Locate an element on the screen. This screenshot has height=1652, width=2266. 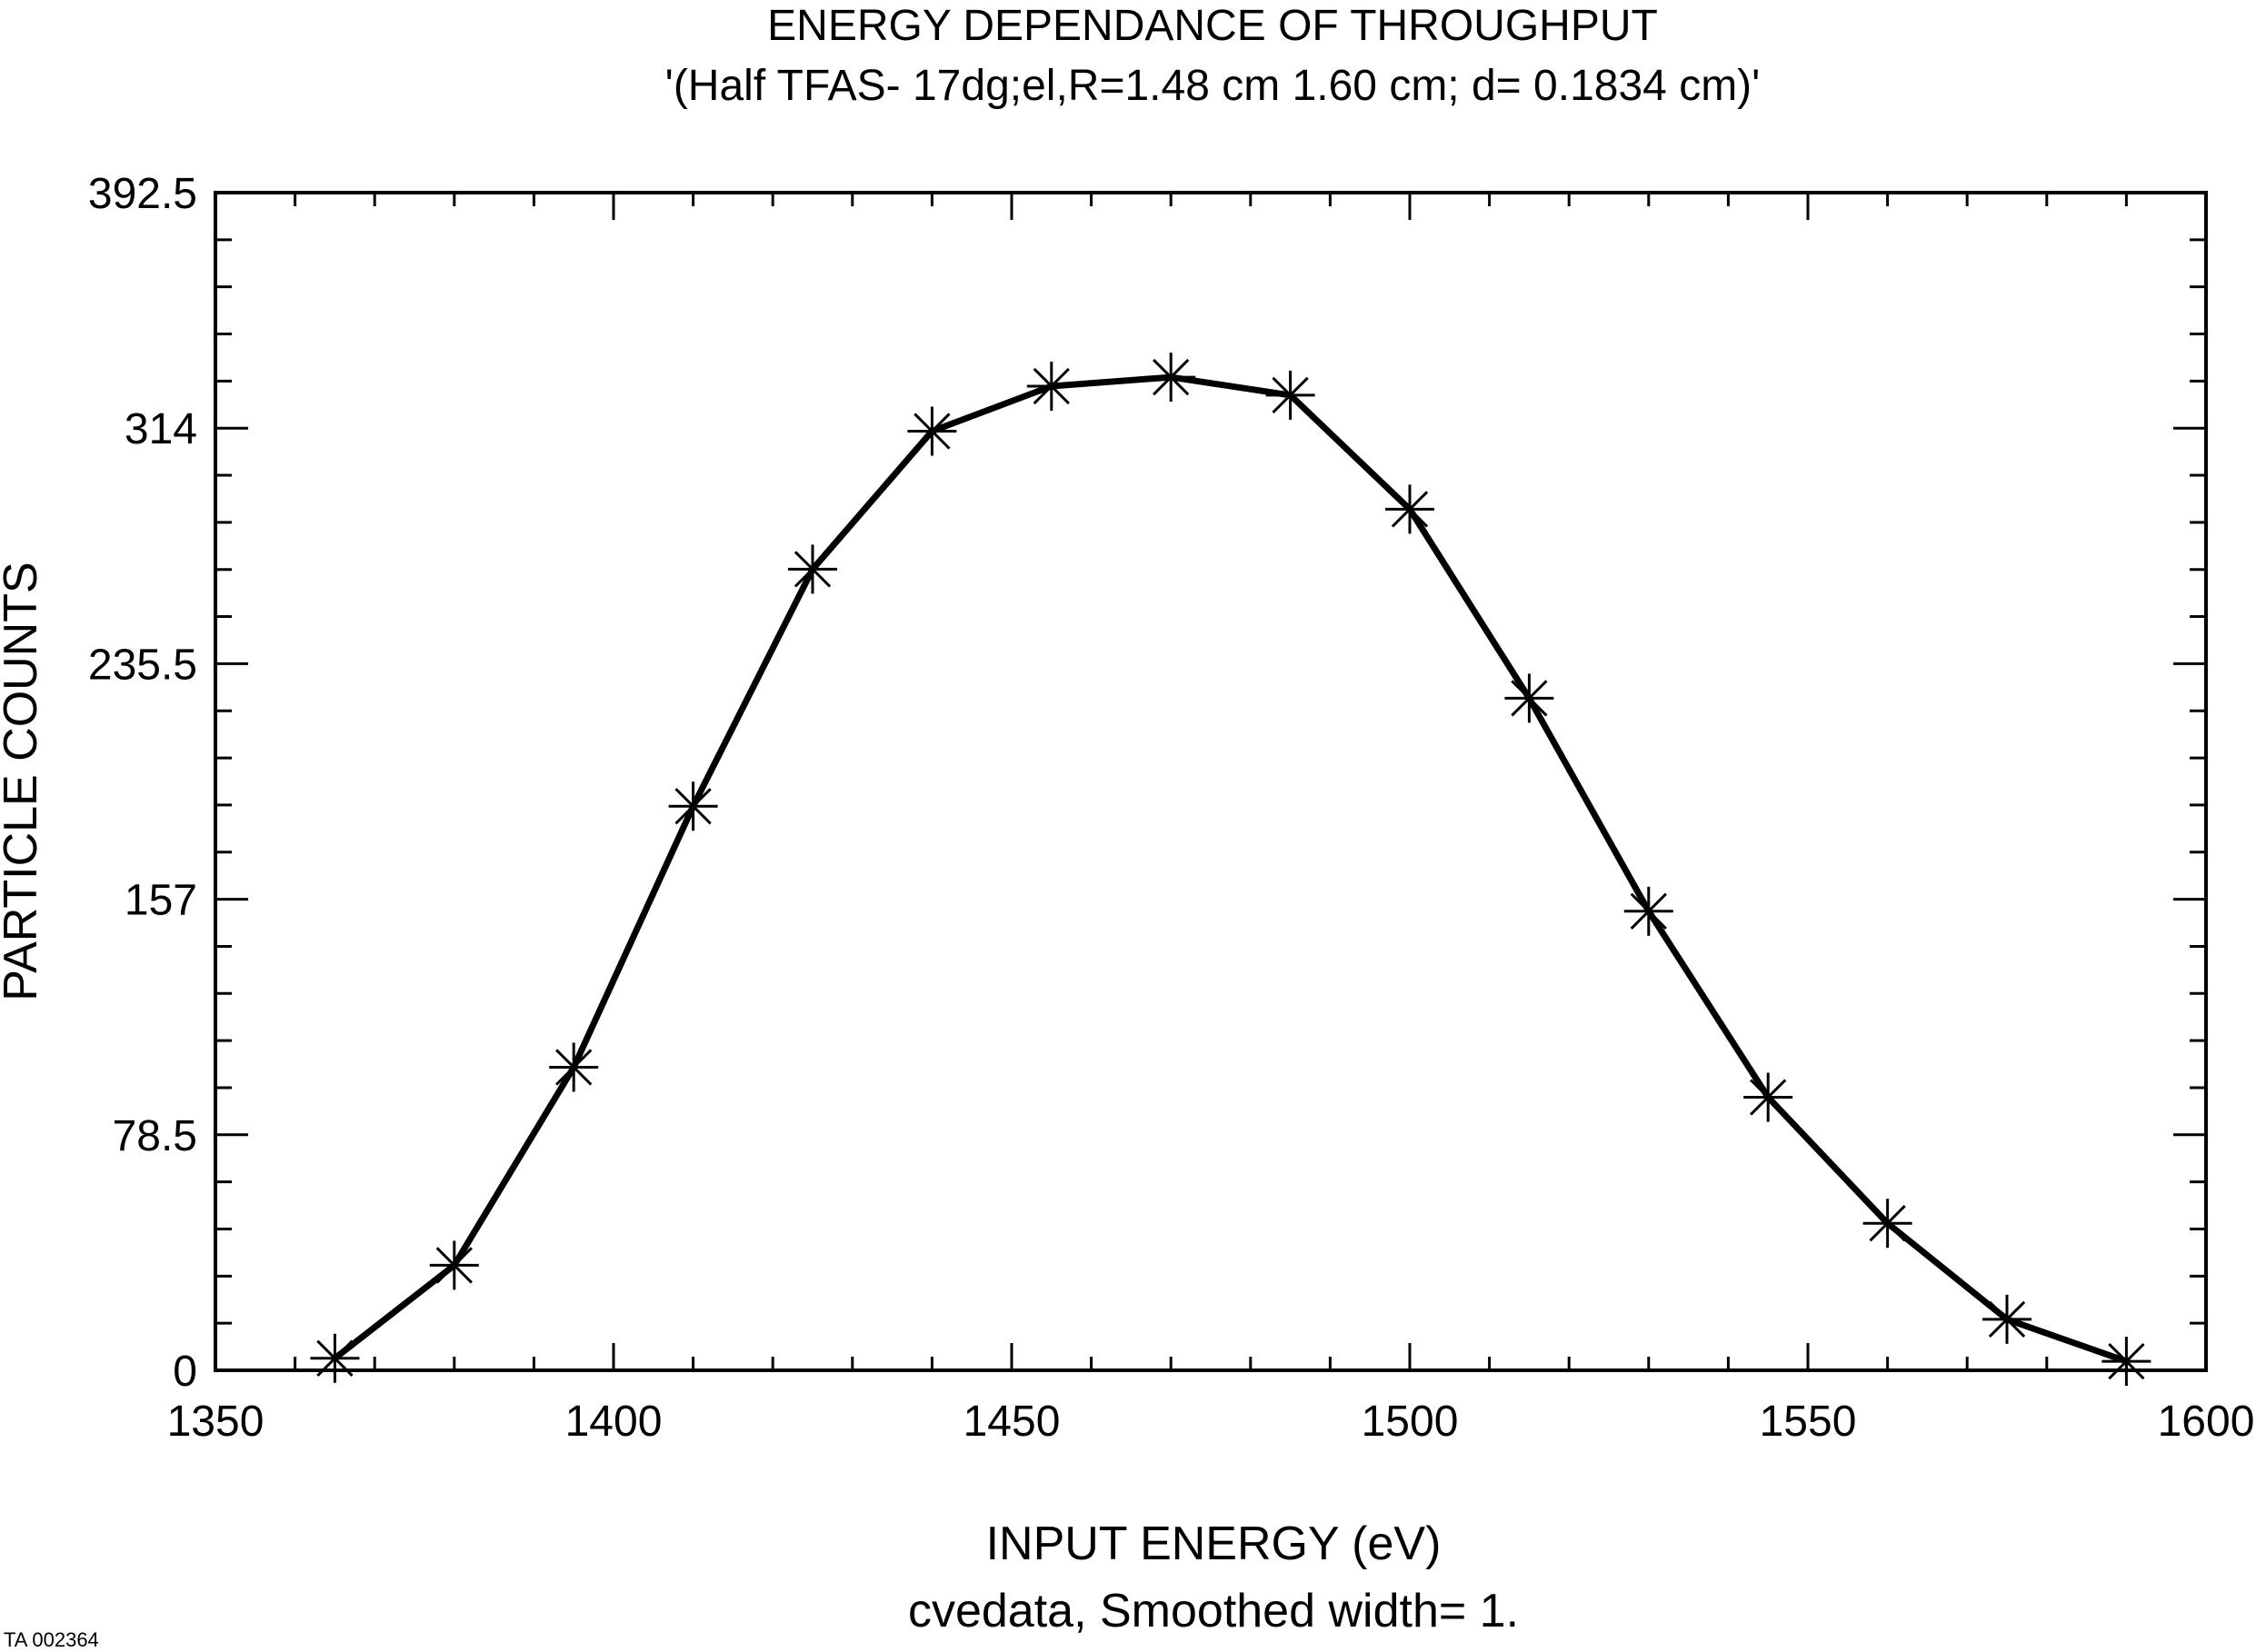
x-axis-sublabel: cvedata, Smoothed width= 1. is located at coordinates (1213, 1611).